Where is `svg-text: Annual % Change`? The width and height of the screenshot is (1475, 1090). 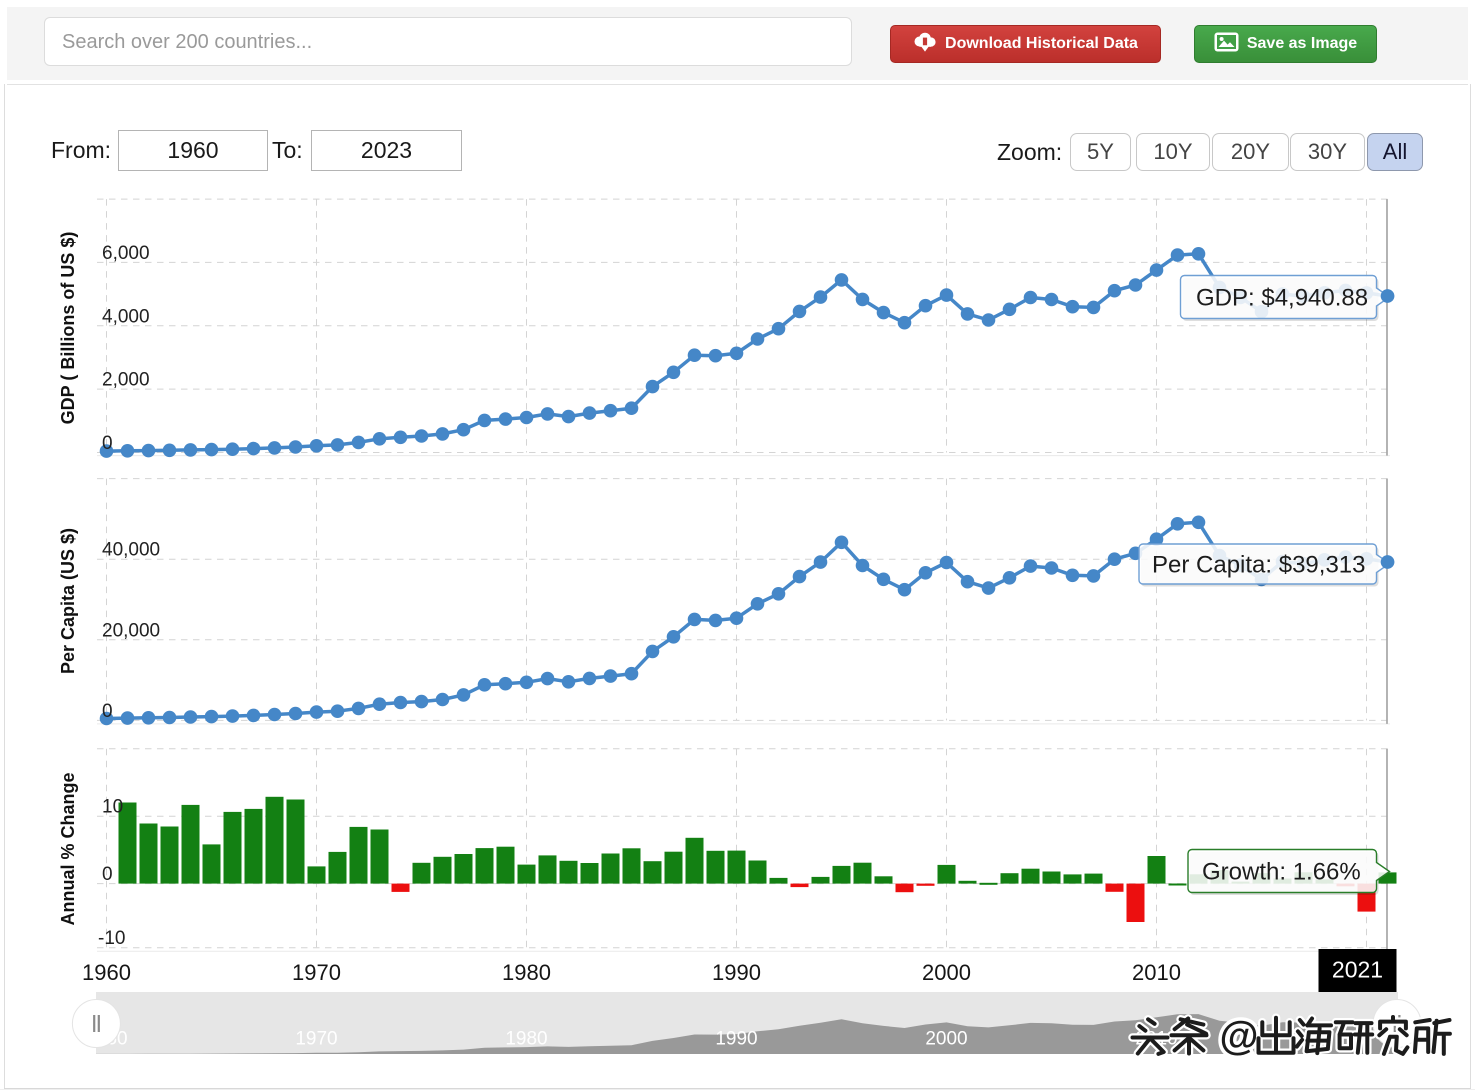 svg-text: Annual % Change is located at coordinates (68, 848).